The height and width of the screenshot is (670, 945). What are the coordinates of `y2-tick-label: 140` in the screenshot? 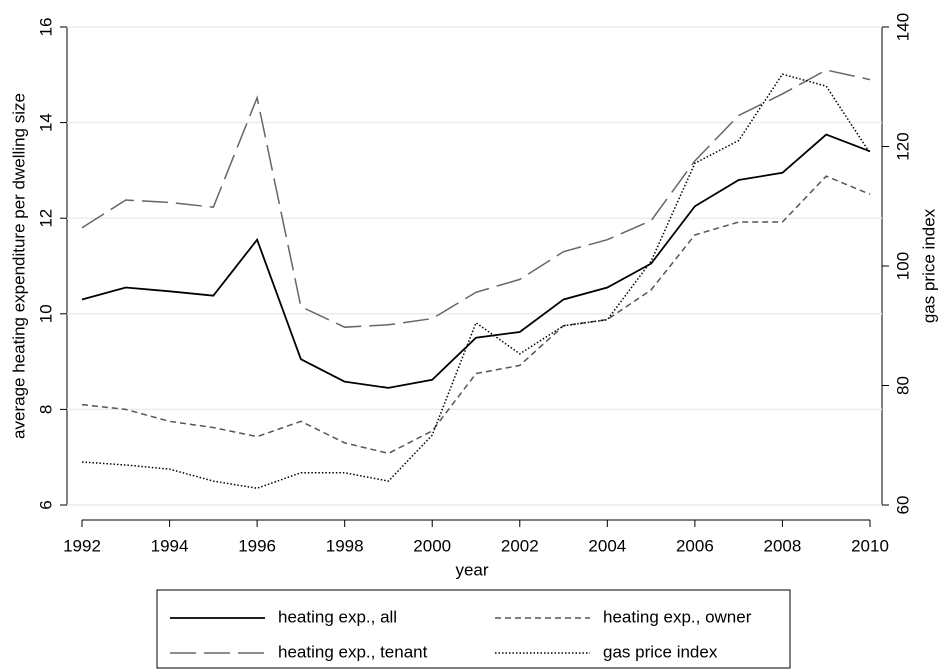 It's located at (902, 27).